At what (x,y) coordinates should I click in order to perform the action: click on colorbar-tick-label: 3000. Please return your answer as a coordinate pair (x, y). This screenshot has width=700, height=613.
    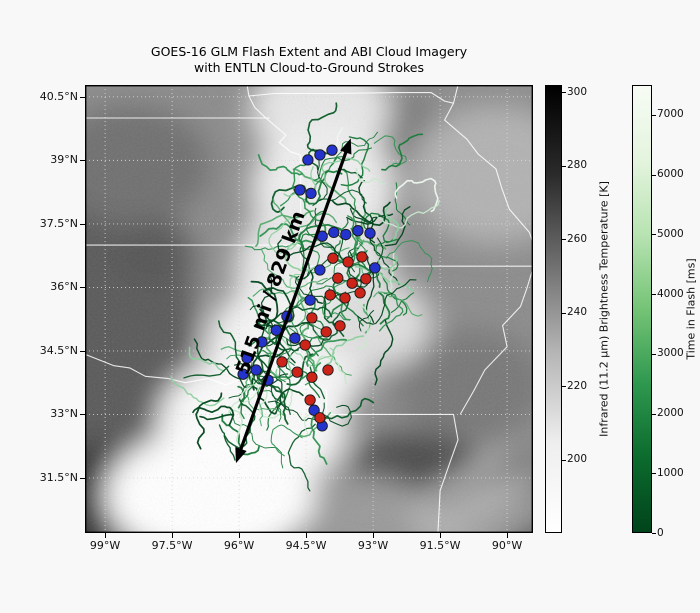
    Looking at the image, I should click on (670, 353).